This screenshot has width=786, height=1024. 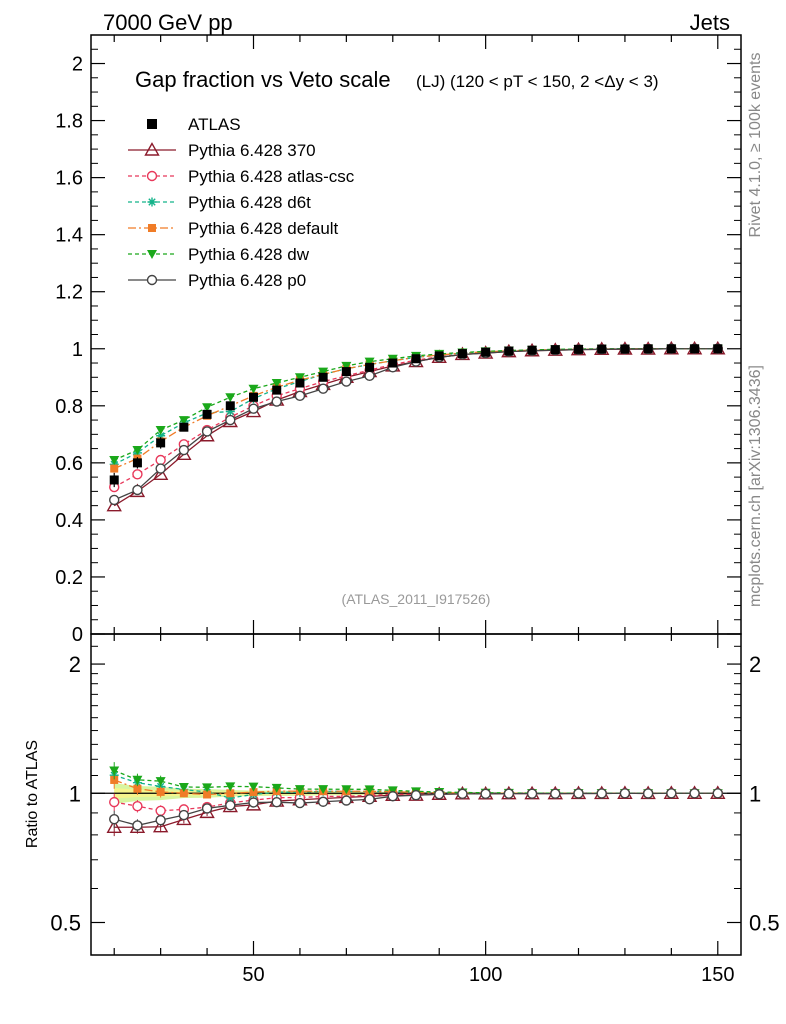 I want to click on analysis-id: (ATLAS_2011_I917526), so click(x=416, y=599).